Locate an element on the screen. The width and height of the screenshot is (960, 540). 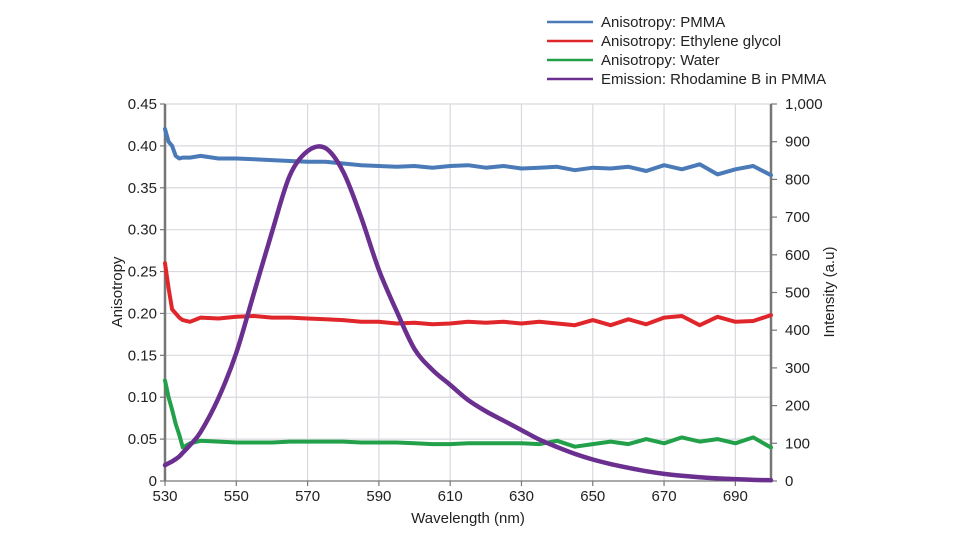
x-axis-title: Wavelength (nm) is located at coordinates (468, 518).